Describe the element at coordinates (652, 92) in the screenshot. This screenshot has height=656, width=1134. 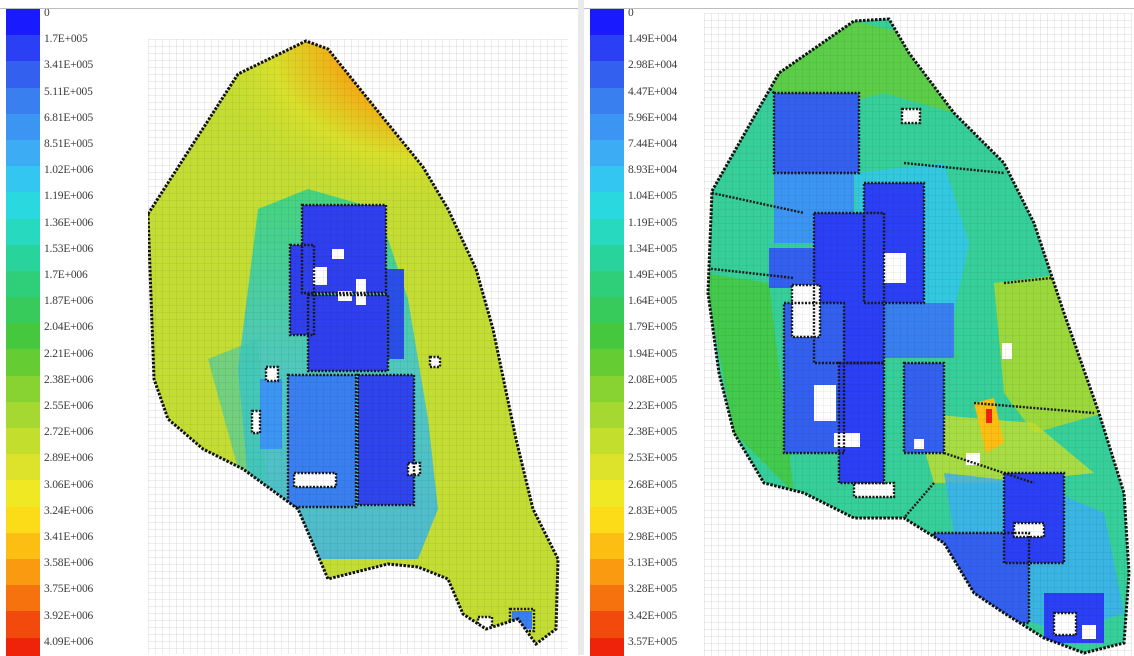
I see `legend-label: 4.47E+004` at that location.